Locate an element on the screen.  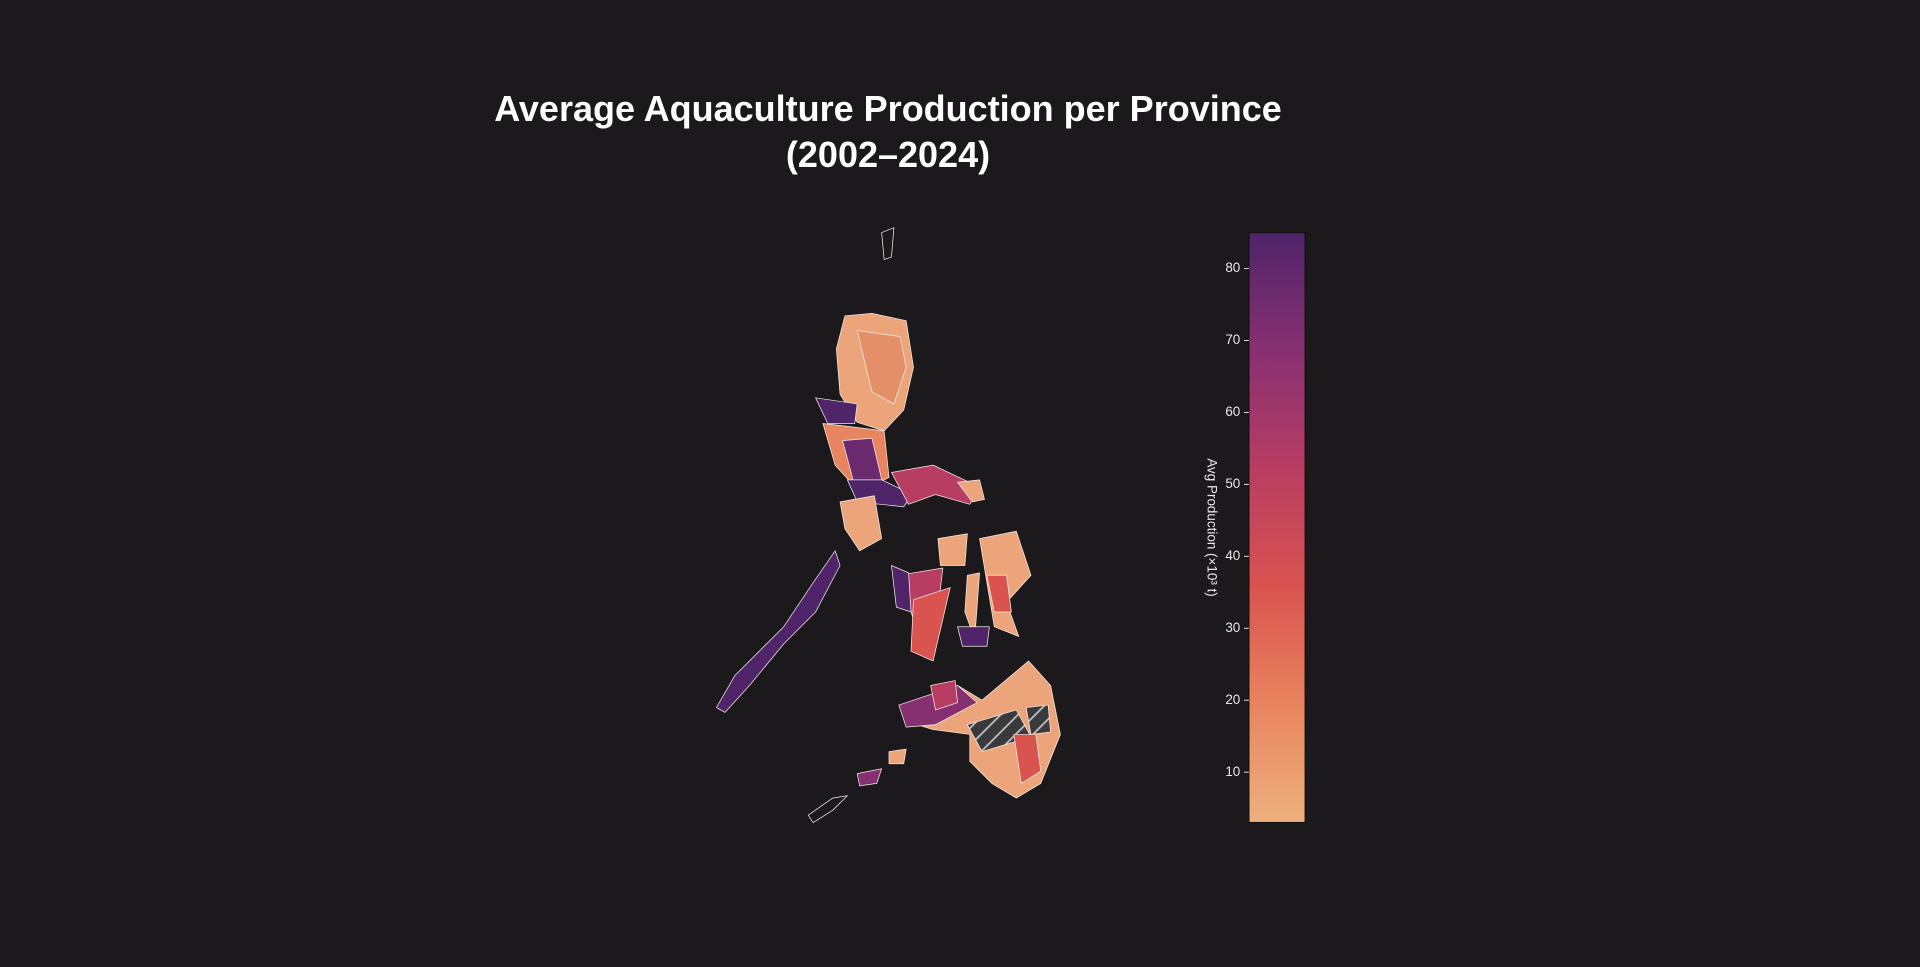
tick-label: 30 is located at coordinates (1232, 627).